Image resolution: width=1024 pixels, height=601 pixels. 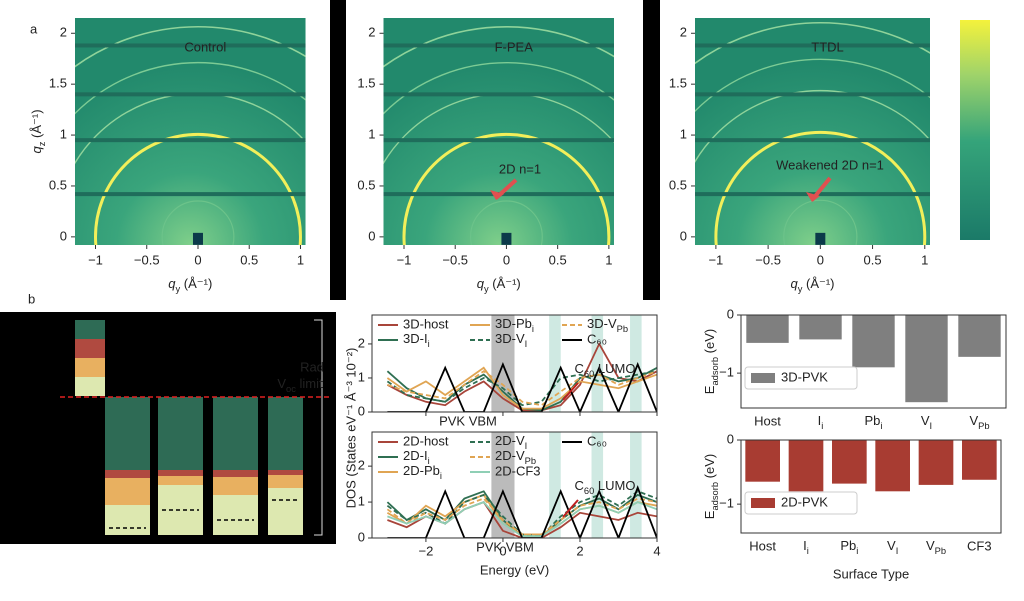 What do you see at coordinates (924, 259) in the screenshot?
I see `x-tick-label: 1` at bounding box center [924, 259].